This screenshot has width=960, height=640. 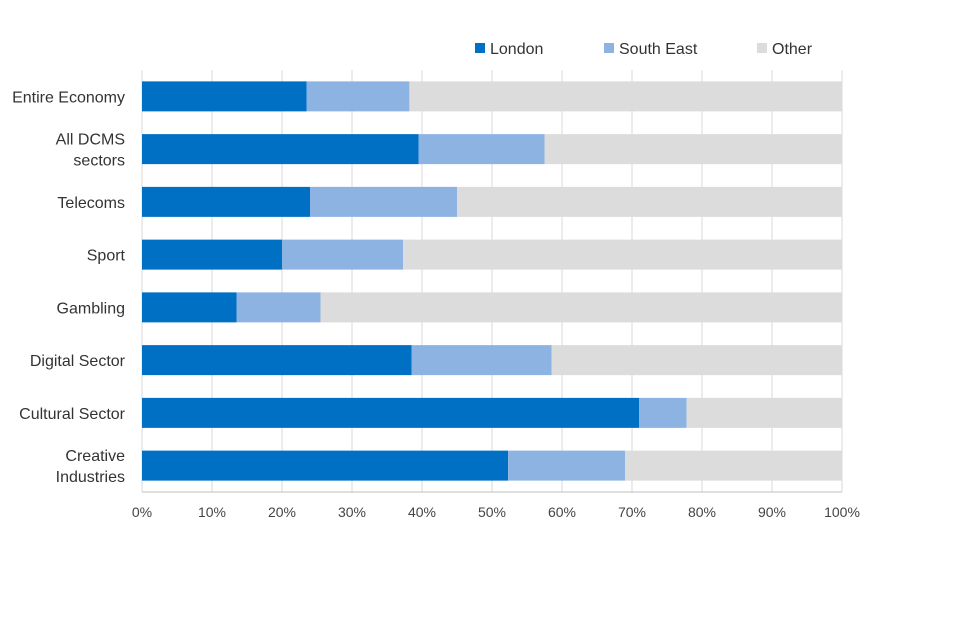 What do you see at coordinates (91, 308) in the screenshot?
I see `category-label: Gambling` at bounding box center [91, 308].